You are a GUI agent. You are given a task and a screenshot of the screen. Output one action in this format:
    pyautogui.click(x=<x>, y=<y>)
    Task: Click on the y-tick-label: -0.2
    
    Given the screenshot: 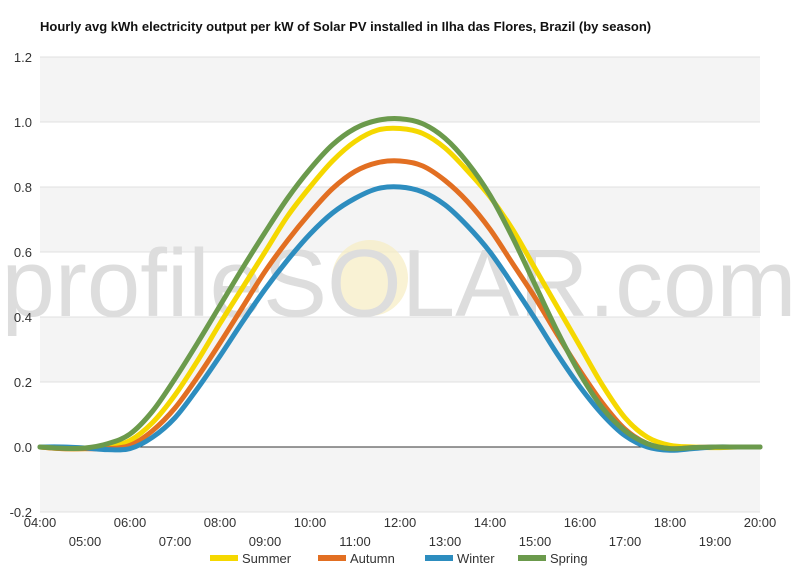 What is the action you would take?
    pyautogui.click(x=21, y=512)
    